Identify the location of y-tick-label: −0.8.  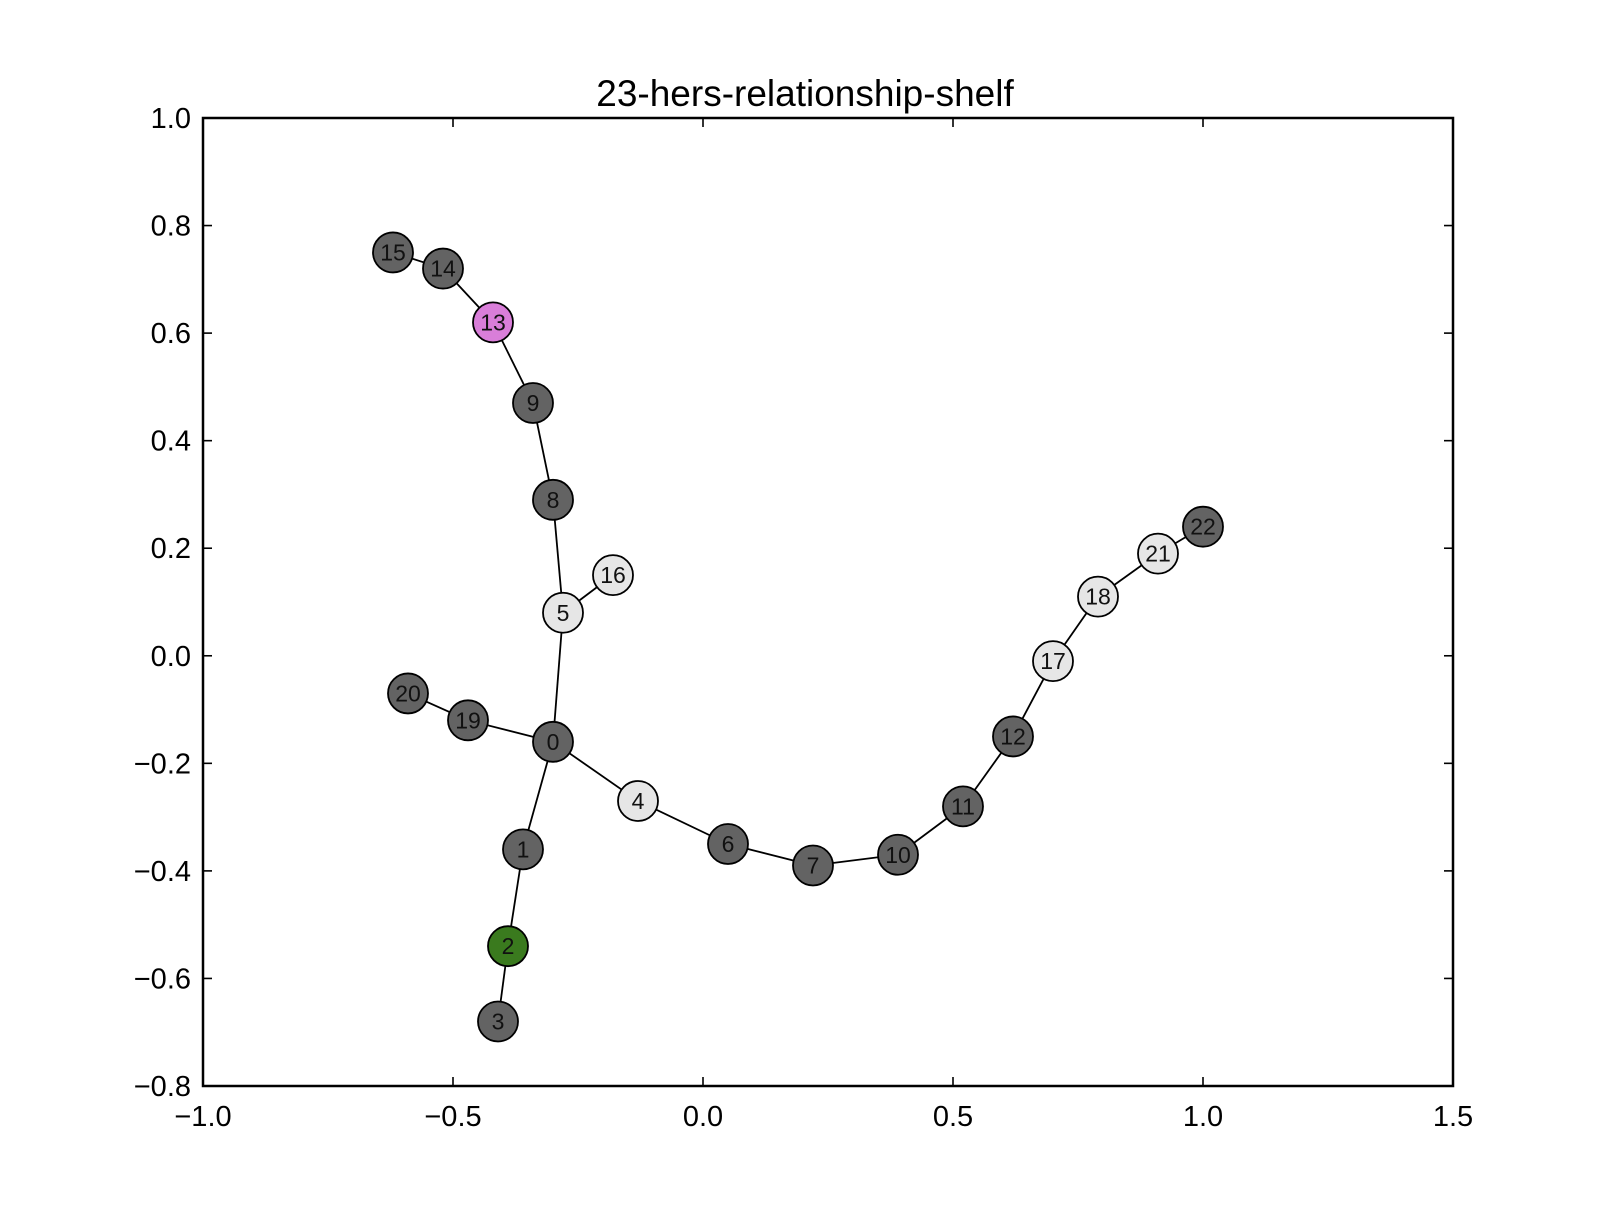
(162, 1087).